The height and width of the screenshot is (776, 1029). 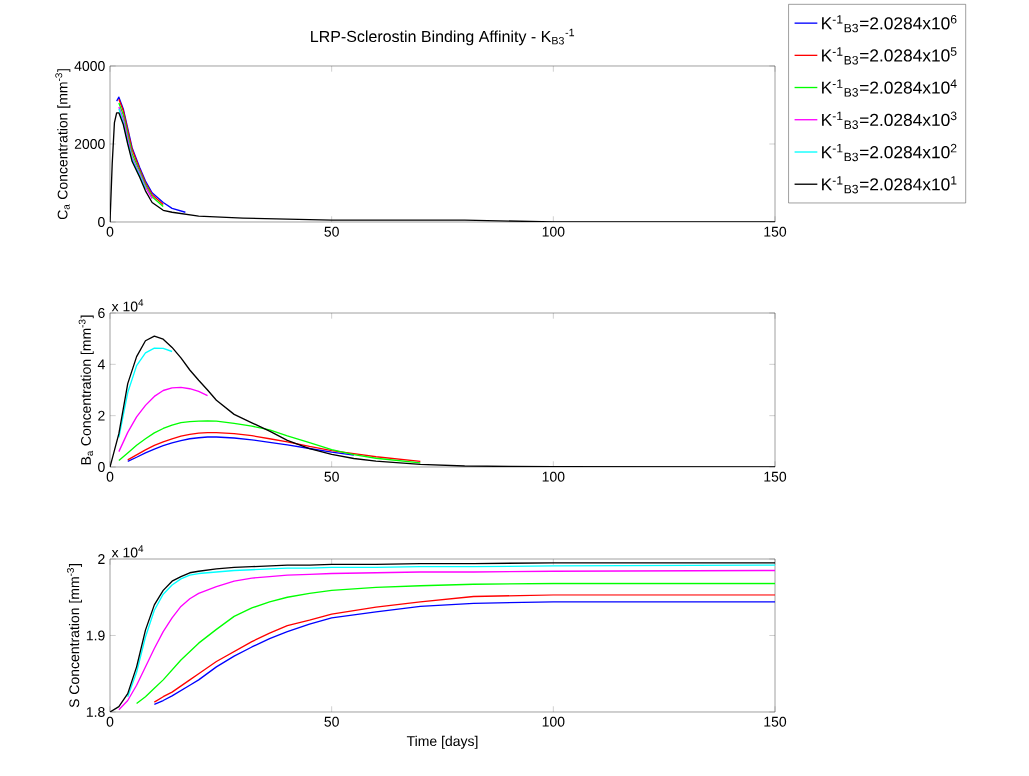 I want to click on chart-title: LRP-Sclerostin Binding Affinity - K$_{B3}$-1, so click(x=443, y=37).